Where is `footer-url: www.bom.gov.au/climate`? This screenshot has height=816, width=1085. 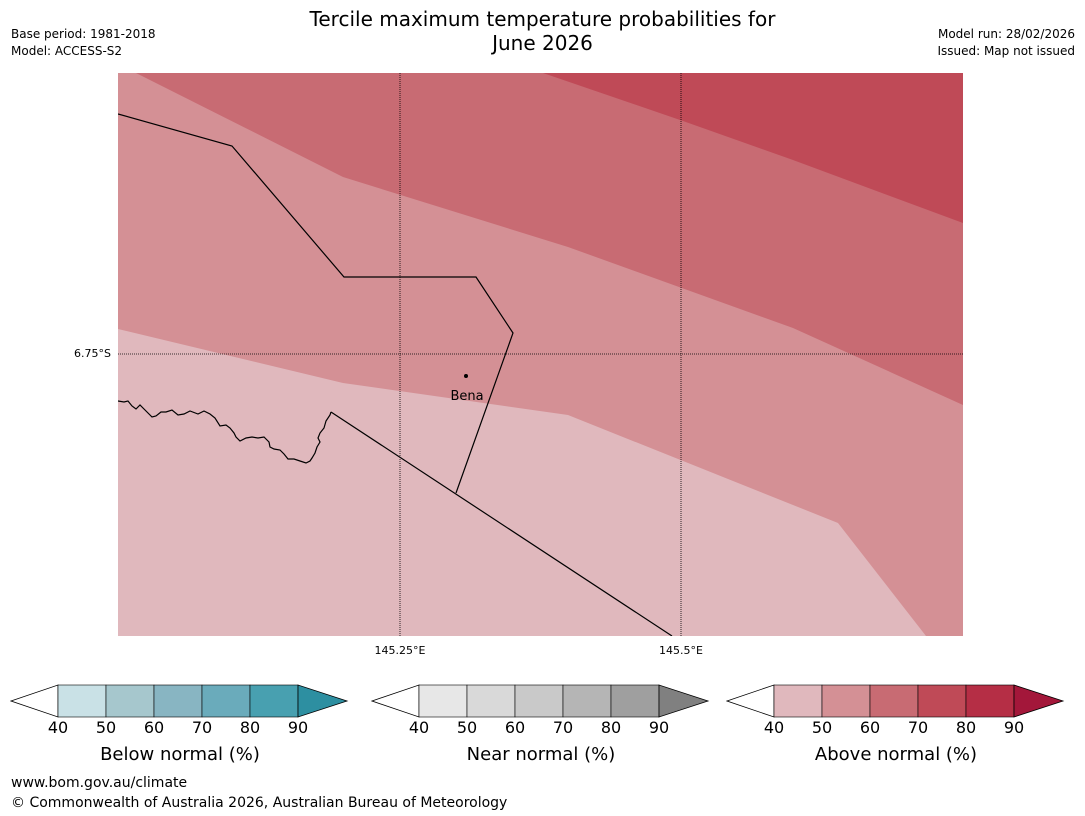 footer-url: www.bom.gov.au/climate is located at coordinates (99, 783).